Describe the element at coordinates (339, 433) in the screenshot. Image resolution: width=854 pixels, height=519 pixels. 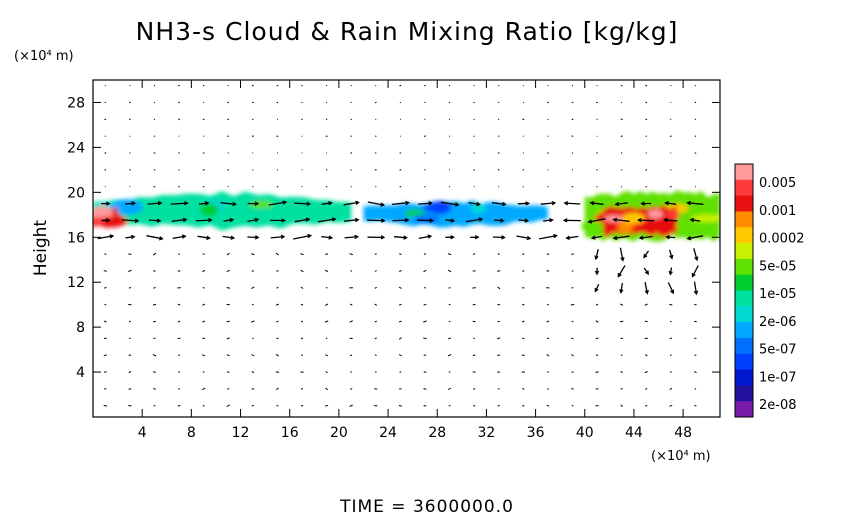
I see `x-tick-label: 20` at that location.